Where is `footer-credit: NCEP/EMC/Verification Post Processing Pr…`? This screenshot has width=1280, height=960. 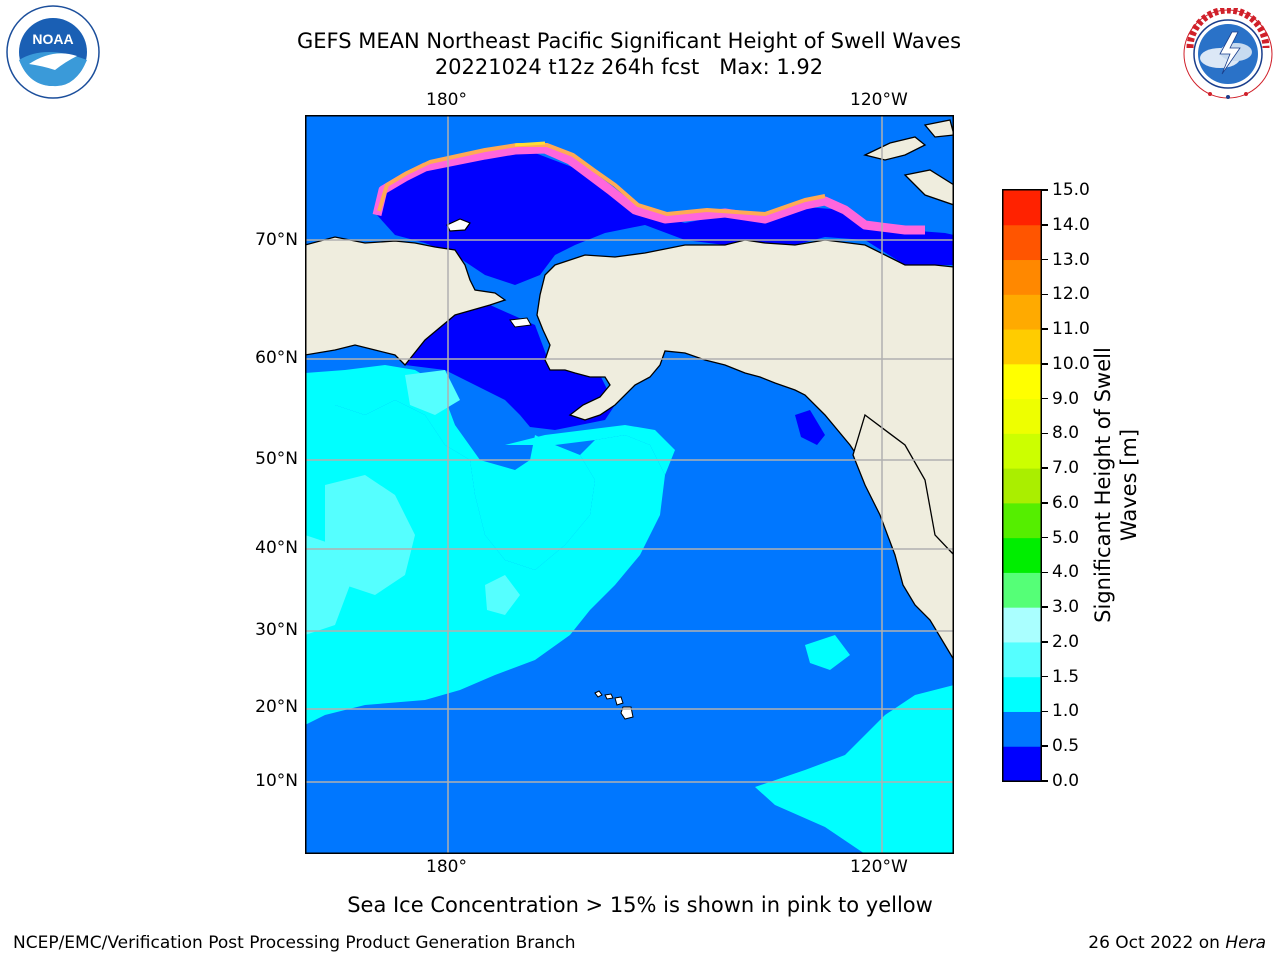
footer-credit: NCEP/EMC/Verification Post Processing Pr… is located at coordinates (294, 943).